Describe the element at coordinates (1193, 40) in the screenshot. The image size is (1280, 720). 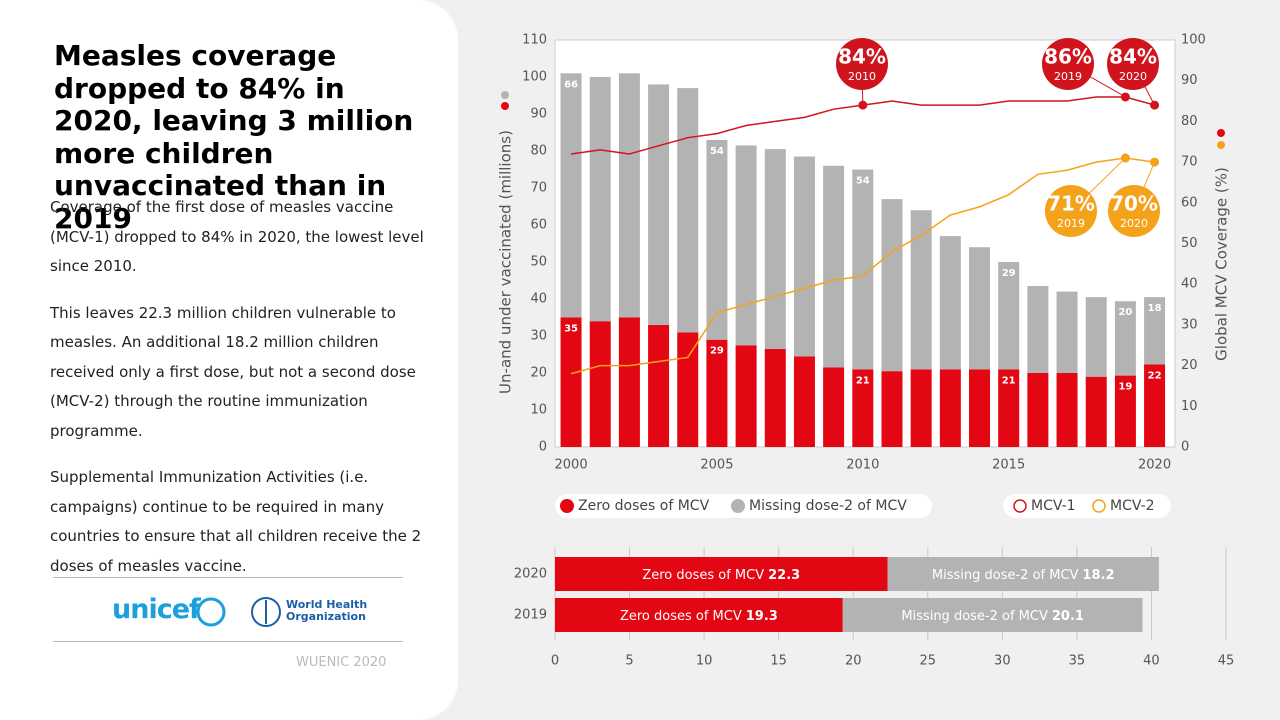
I see `y2-tick-label: 100` at that location.